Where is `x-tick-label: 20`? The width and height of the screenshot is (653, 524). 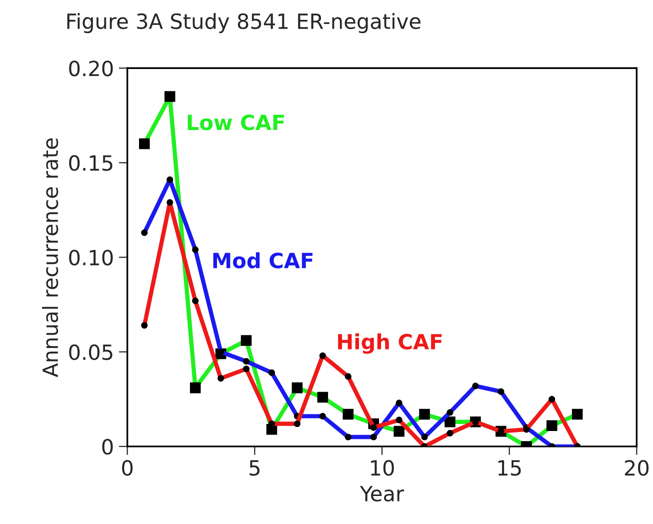 x-tick-label: 20 is located at coordinates (636, 468).